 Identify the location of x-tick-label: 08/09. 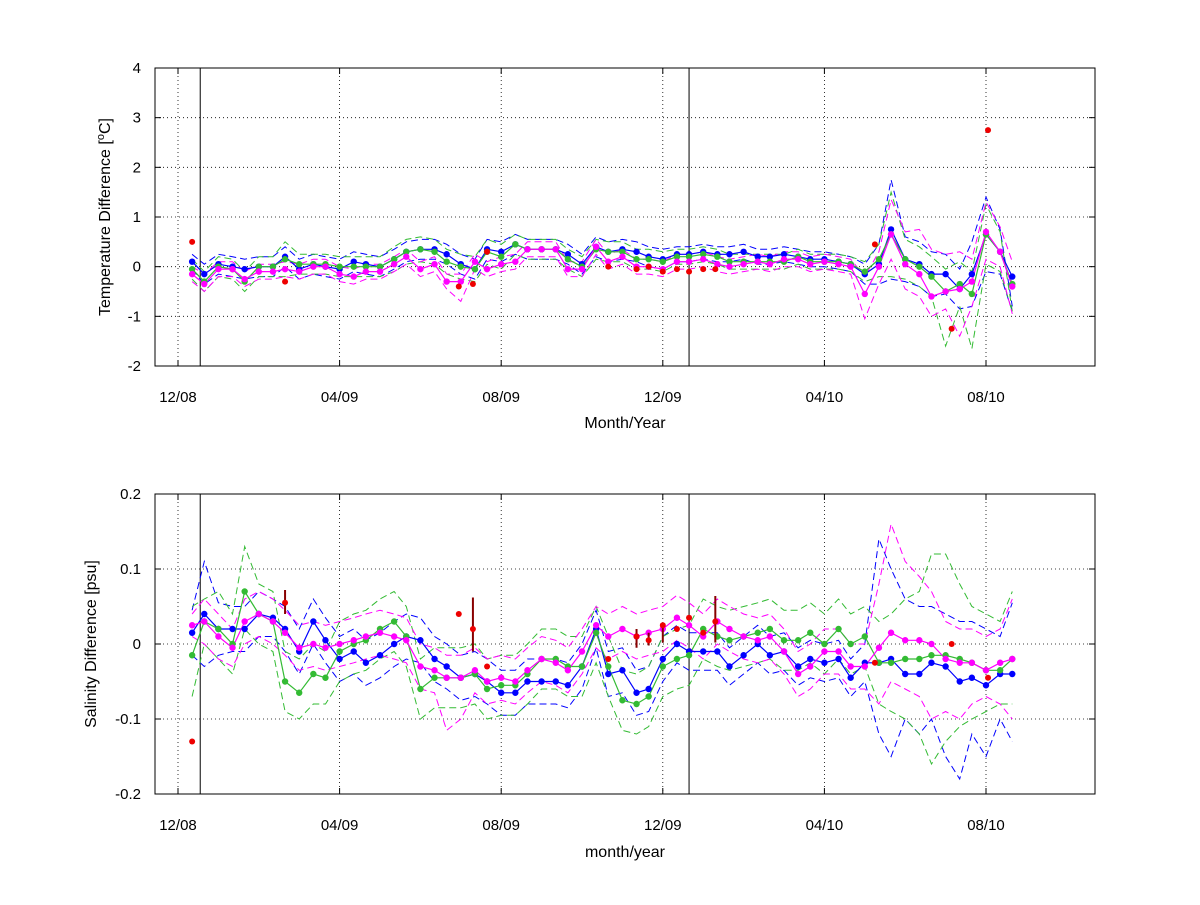
(501, 825).